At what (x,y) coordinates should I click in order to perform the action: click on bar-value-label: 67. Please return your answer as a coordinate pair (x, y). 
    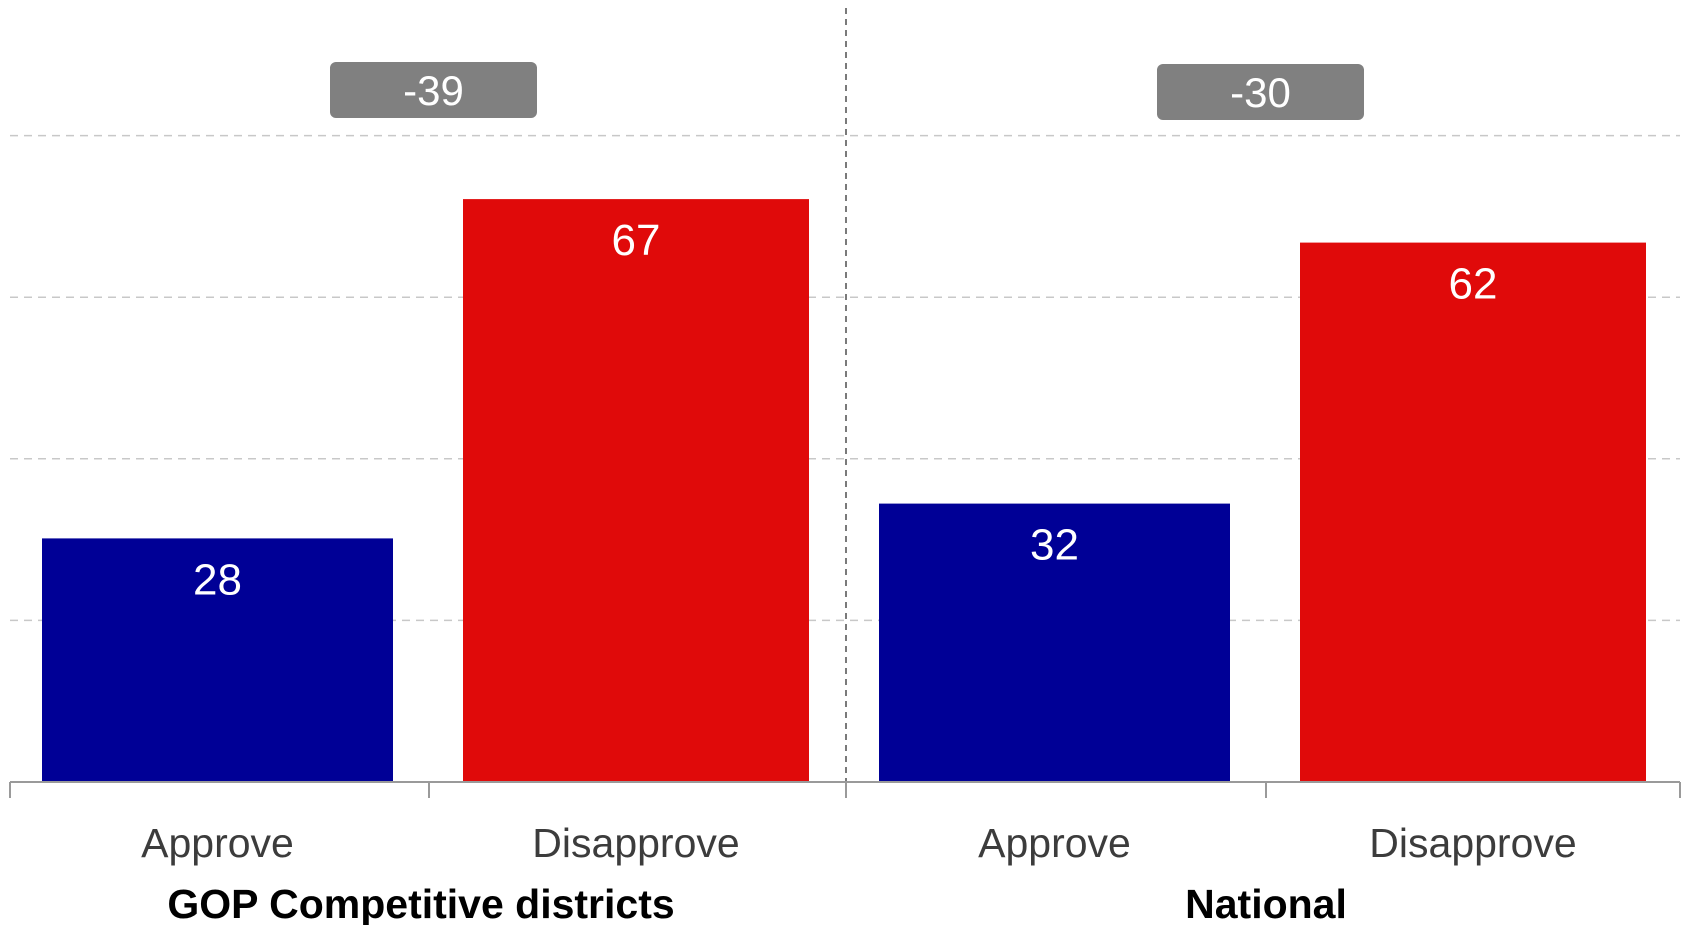
    Looking at the image, I should click on (636, 240).